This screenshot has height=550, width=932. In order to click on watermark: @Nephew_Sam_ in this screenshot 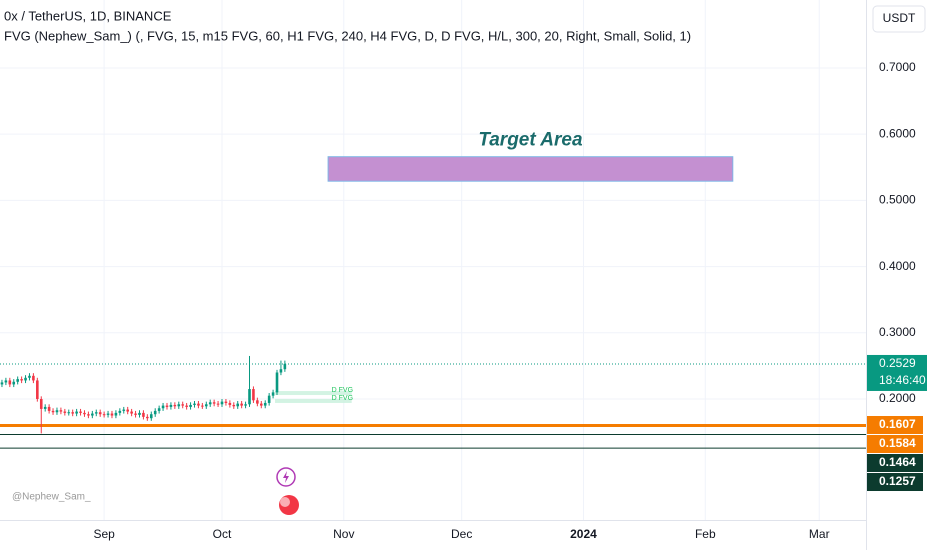, I will do `click(51, 497)`.